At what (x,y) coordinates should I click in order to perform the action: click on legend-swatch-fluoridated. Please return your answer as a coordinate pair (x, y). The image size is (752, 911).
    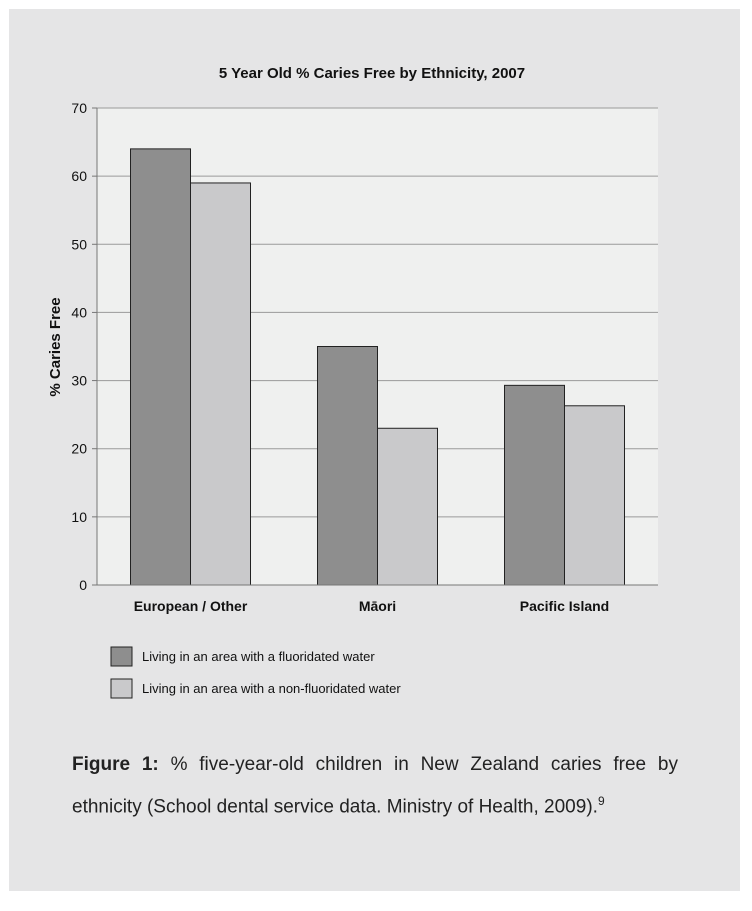
    Looking at the image, I should click on (121, 656).